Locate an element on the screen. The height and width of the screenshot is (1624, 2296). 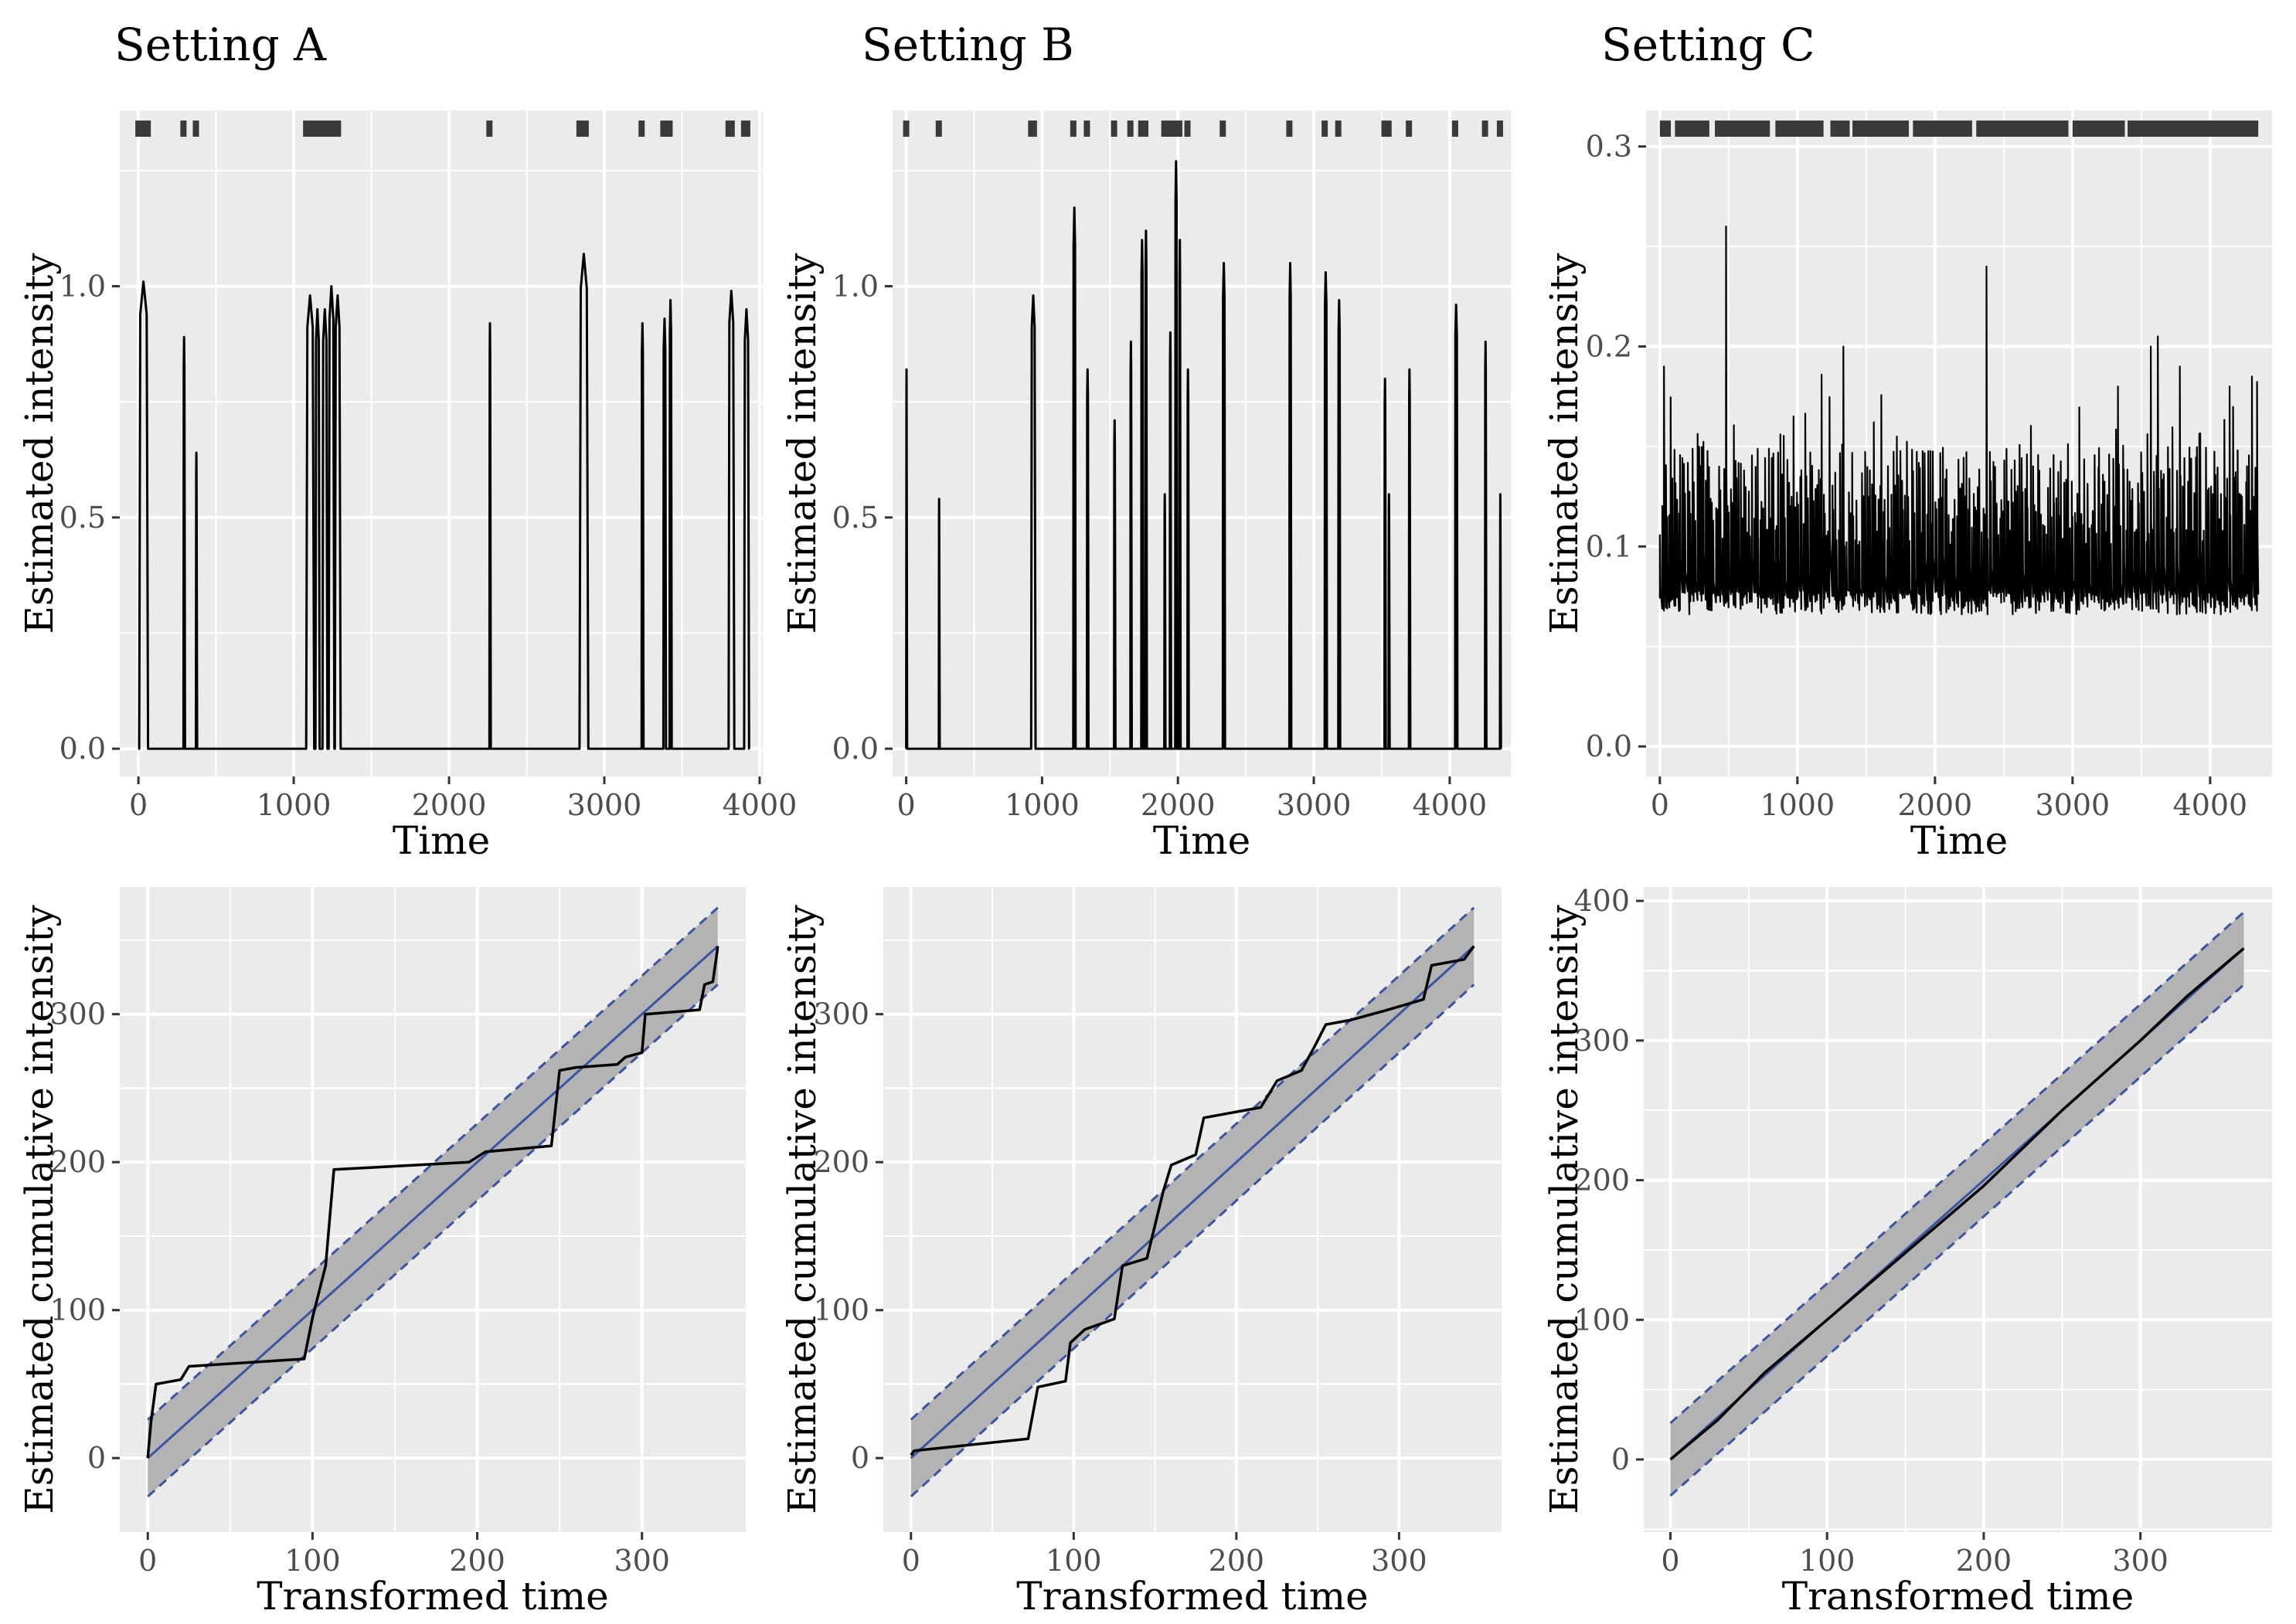
major-gridlines is located at coordinates (441, 443).